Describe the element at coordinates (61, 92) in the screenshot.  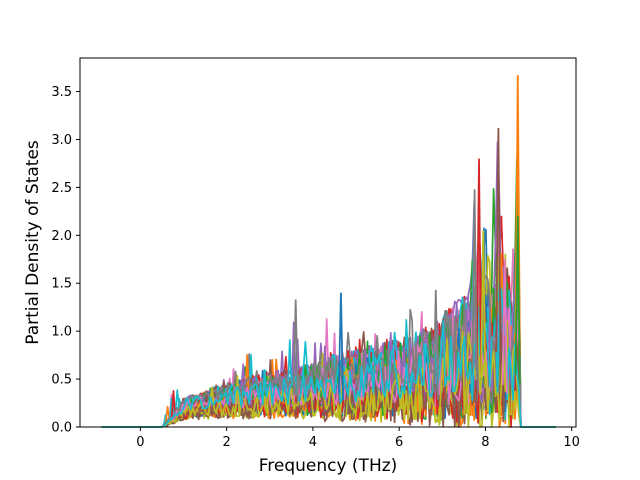
I see `y-tick-label: 3.5` at that location.